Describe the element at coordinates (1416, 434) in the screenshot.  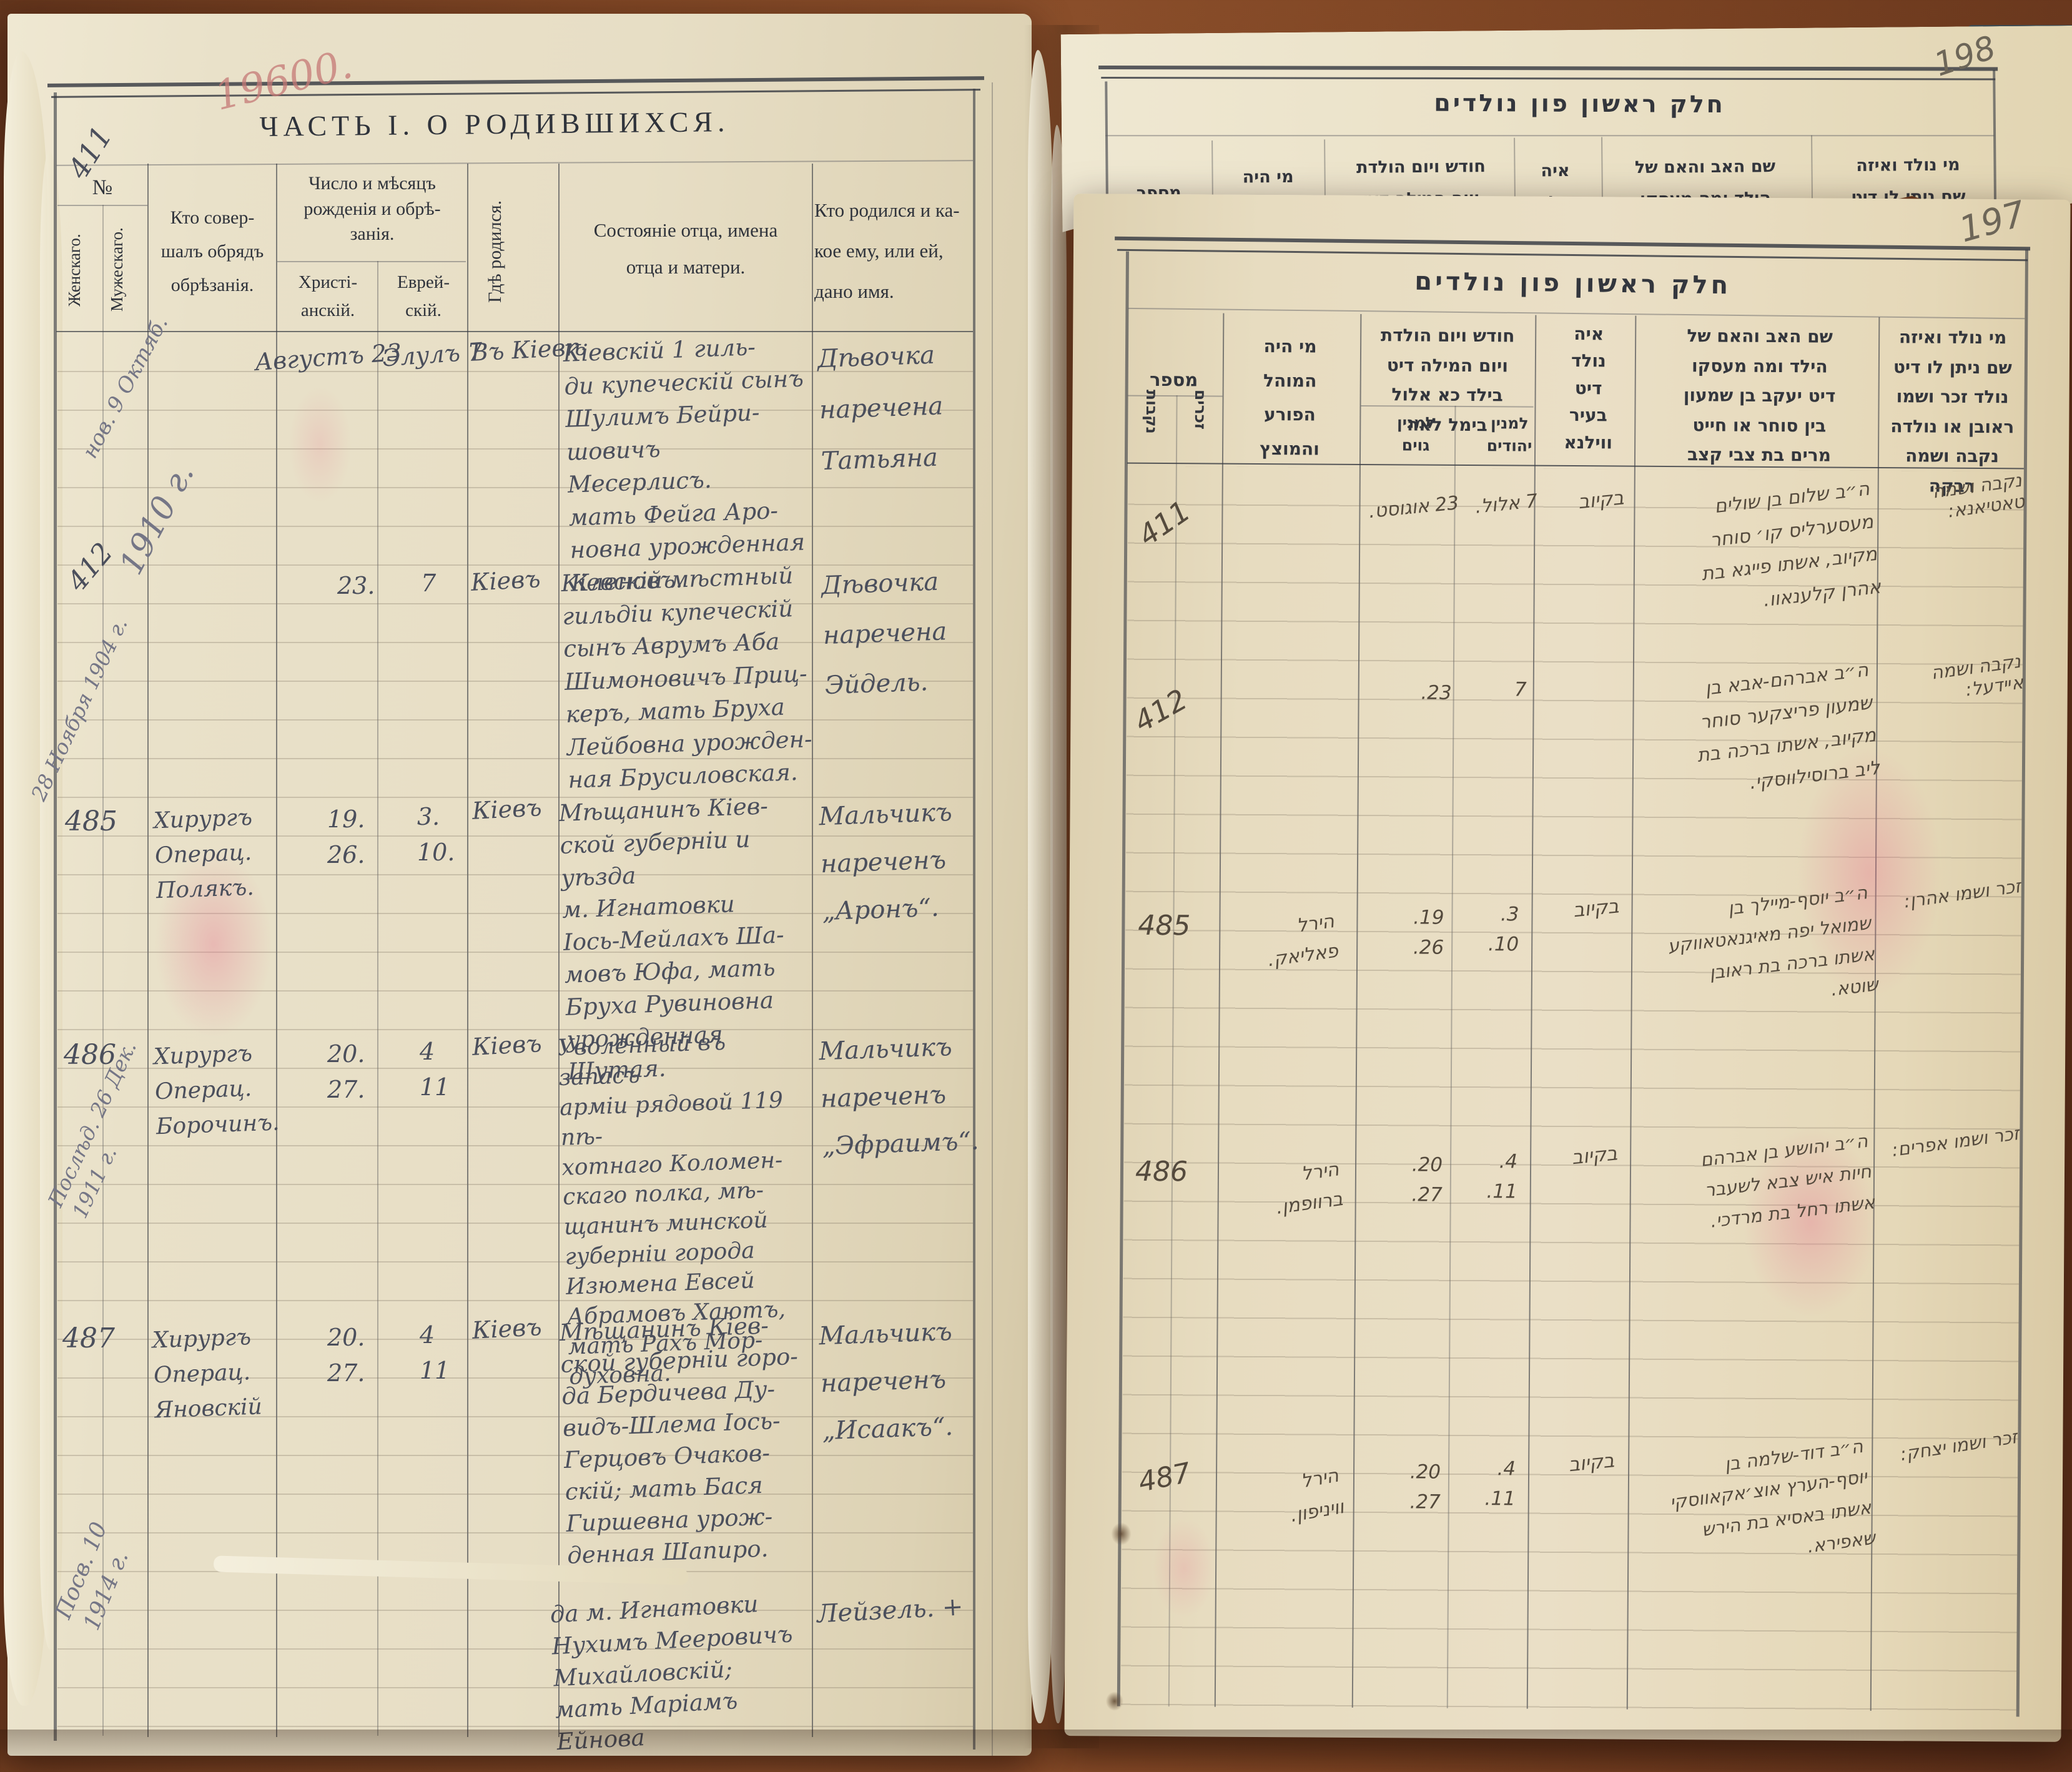
I see `col-header-dates-christian: למנין גוים` at that location.